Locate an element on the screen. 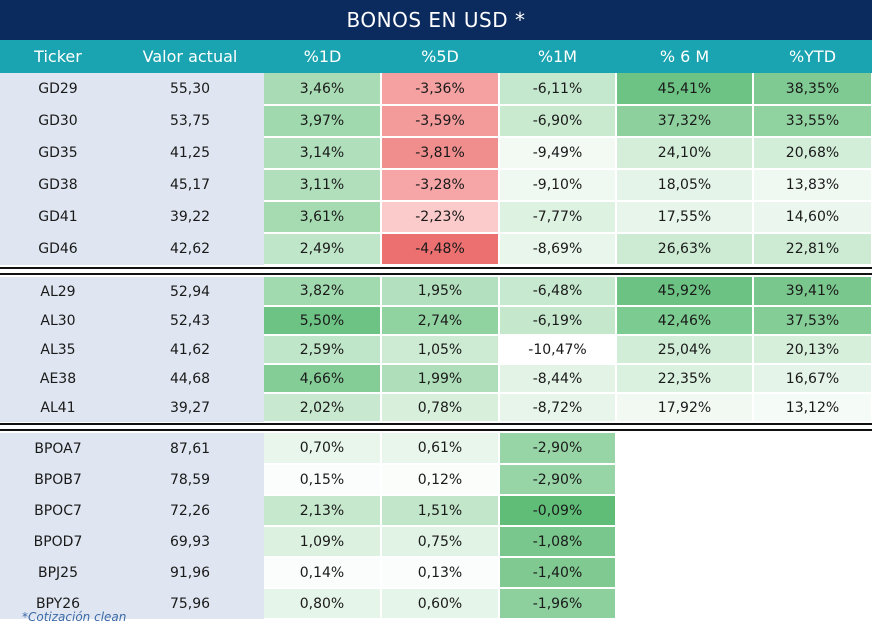 The width and height of the screenshot is (872, 639). cell-1d: 2,49% is located at coordinates (323, 249).